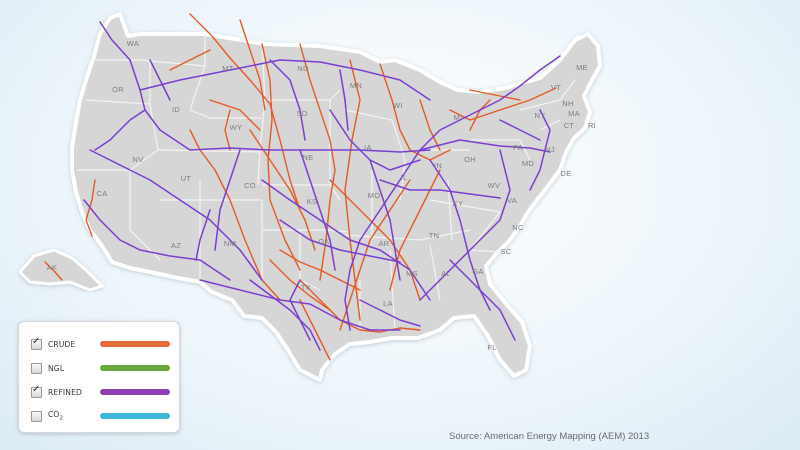 The height and width of the screenshot is (450, 800). Describe the element at coordinates (438, 165) in the screenshot. I see `state-label: IN` at that location.